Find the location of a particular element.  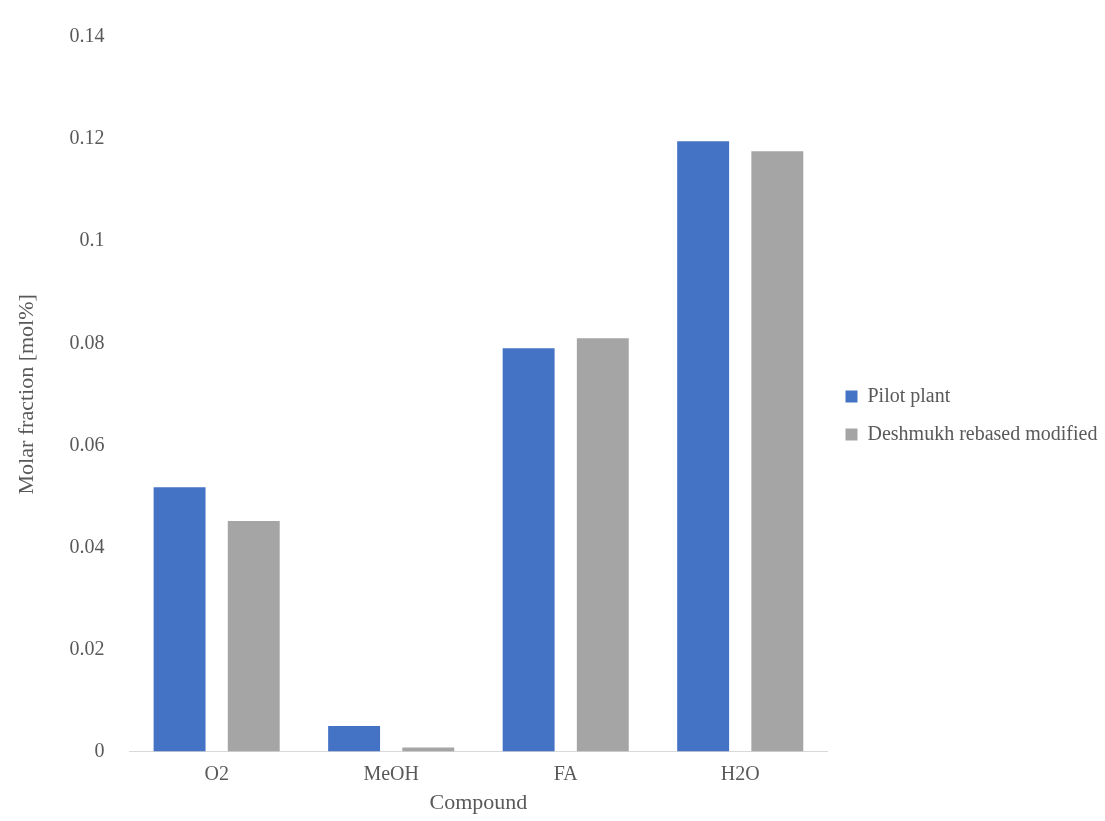

y-axis-title: Molar fraction [mol%] is located at coordinates (25, 394).